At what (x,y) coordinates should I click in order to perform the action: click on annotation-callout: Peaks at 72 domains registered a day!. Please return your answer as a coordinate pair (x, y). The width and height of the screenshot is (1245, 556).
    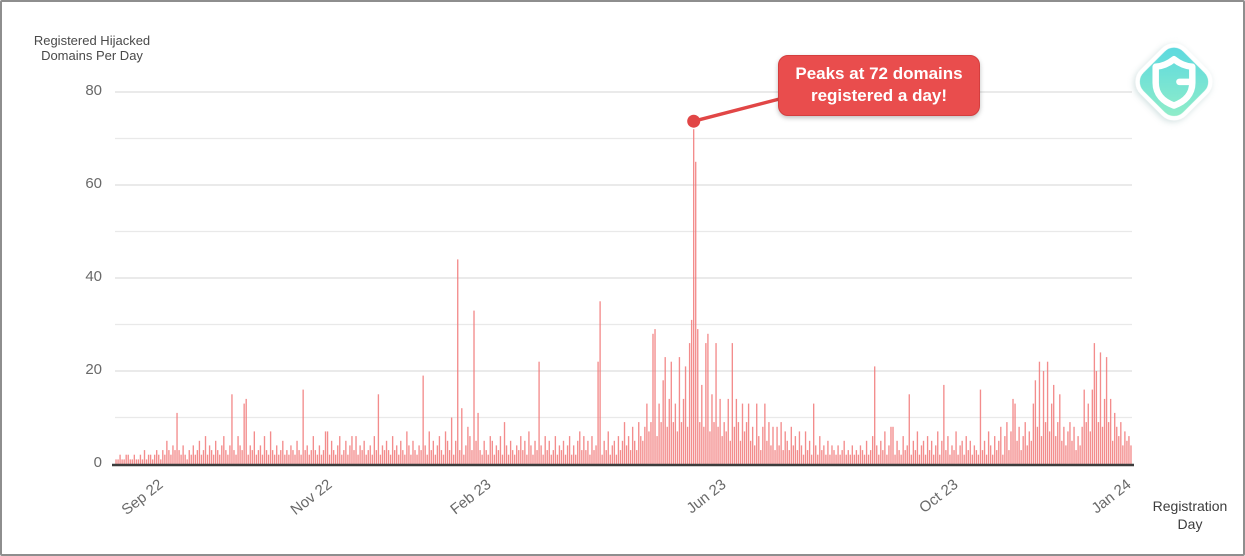
    Looking at the image, I should click on (879, 85).